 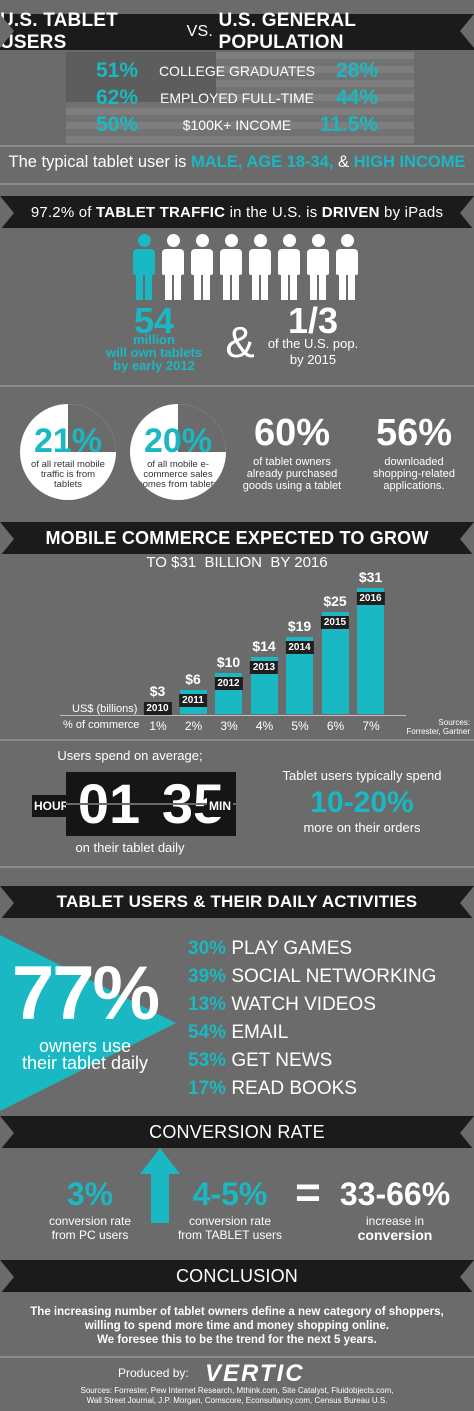 What do you see at coordinates (335, 601) in the screenshot?
I see `bar-value-label: $25` at bounding box center [335, 601].